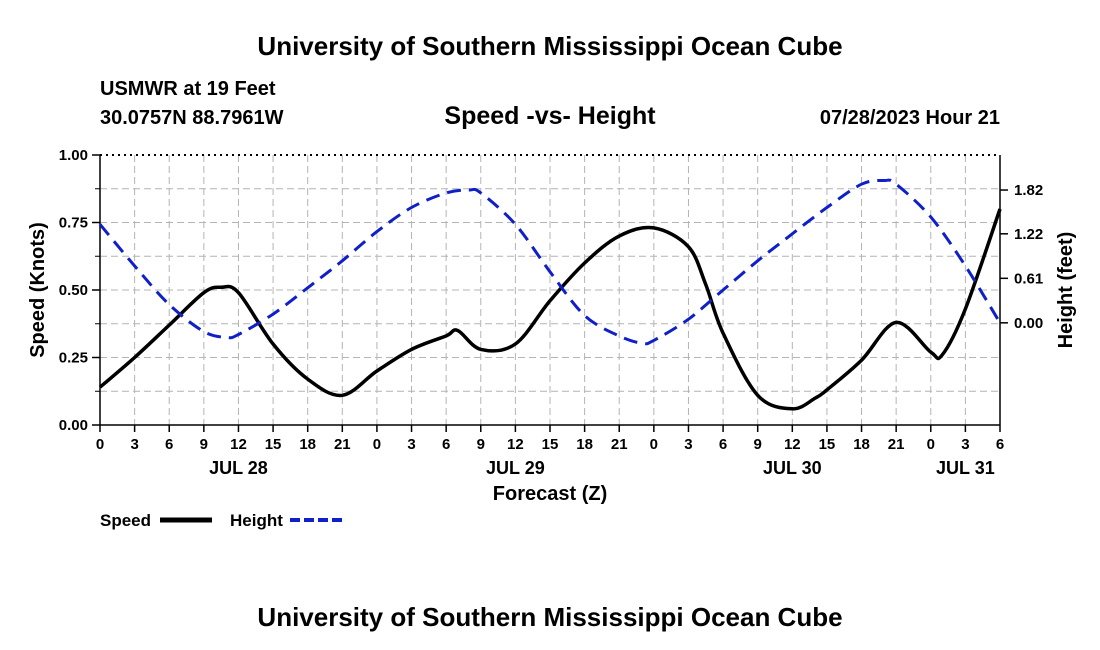 The width and height of the screenshot is (1100, 650). What do you see at coordinates (1028, 234) in the screenshot?
I see `y2-tick-label: 1.22` at bounding box center [1028, 234].